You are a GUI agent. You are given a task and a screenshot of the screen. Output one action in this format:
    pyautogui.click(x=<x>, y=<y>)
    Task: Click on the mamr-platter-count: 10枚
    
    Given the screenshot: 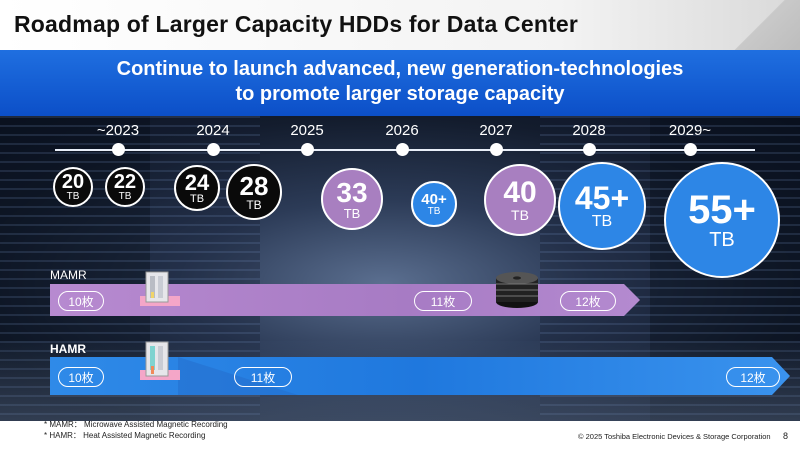 What is the action you would take?
    pyautogui.click(x=81, y=301)
    